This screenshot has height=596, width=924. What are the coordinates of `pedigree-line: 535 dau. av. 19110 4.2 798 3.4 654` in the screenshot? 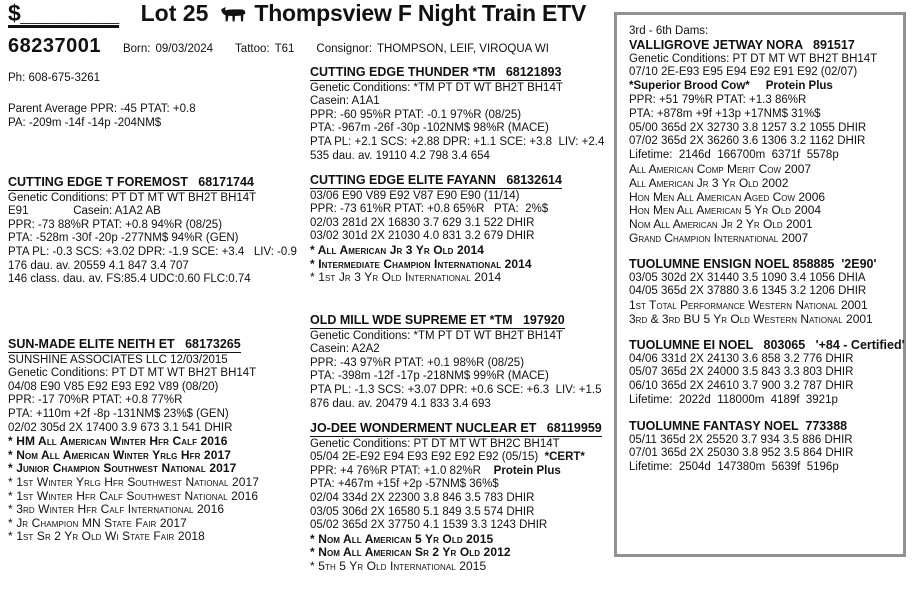 It's located at (400, 155).